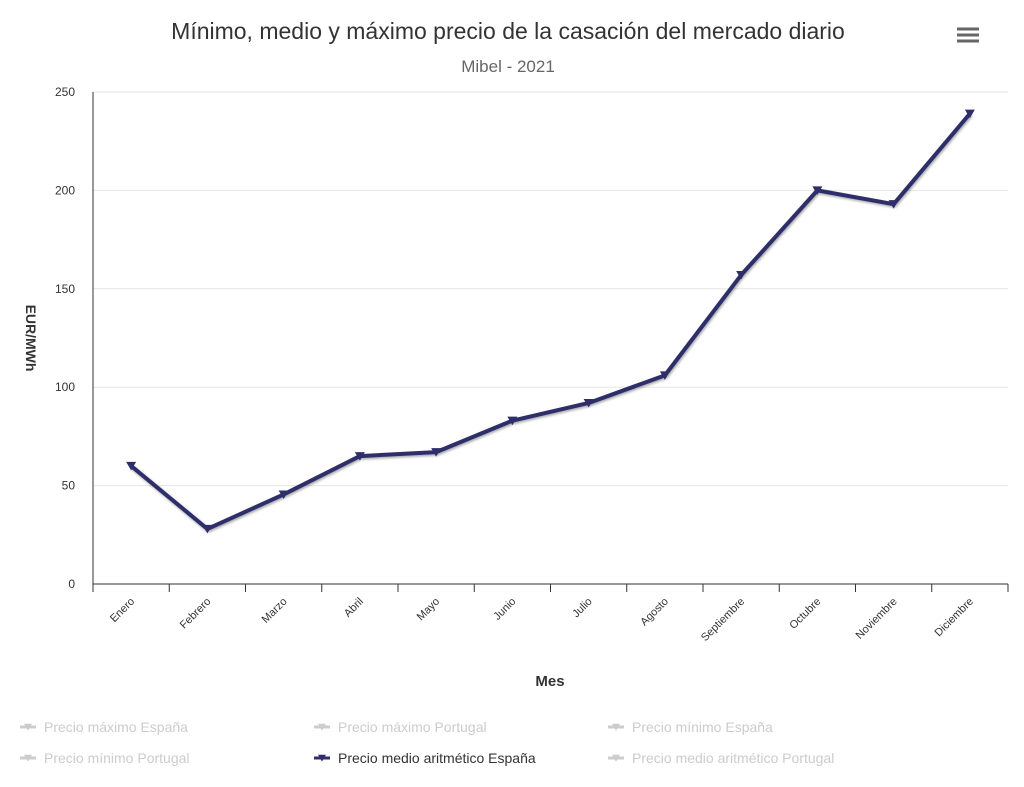  I want to click on x-tick-label: Marzo, so click(275, 611).